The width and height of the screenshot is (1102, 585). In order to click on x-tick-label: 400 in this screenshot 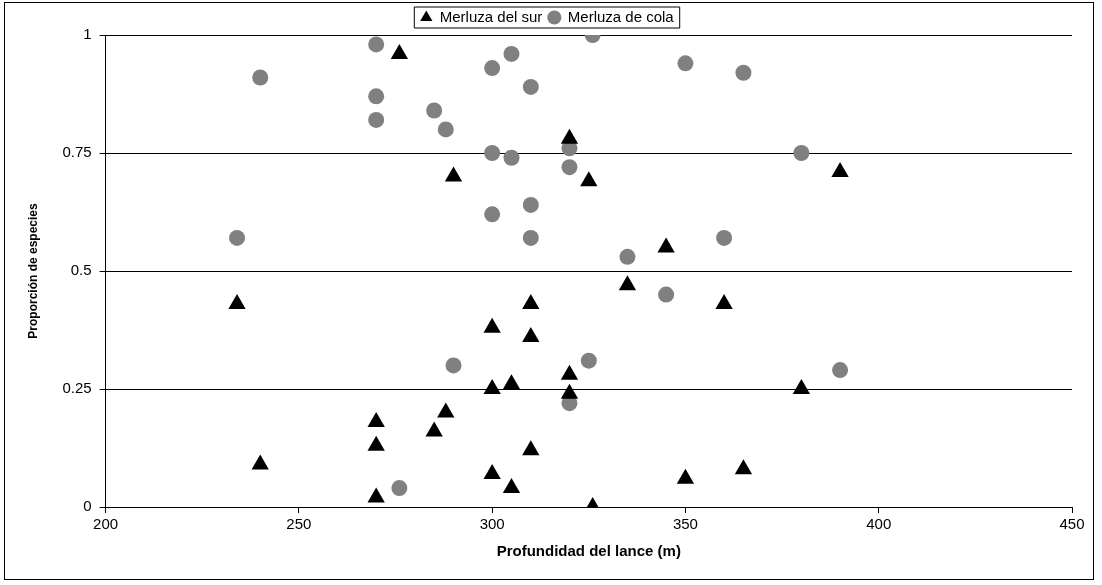, I will do `click(879, 524)`.